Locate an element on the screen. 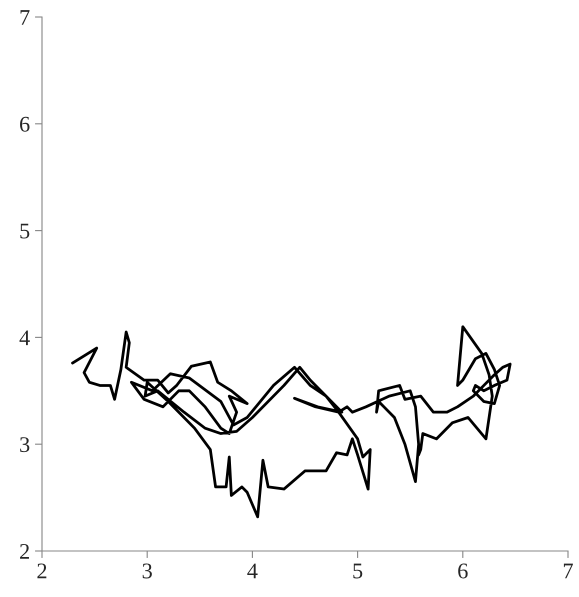 This screenshot has height=597, width=579. y-tick-label: 3 is located at coordinates (25, 444).